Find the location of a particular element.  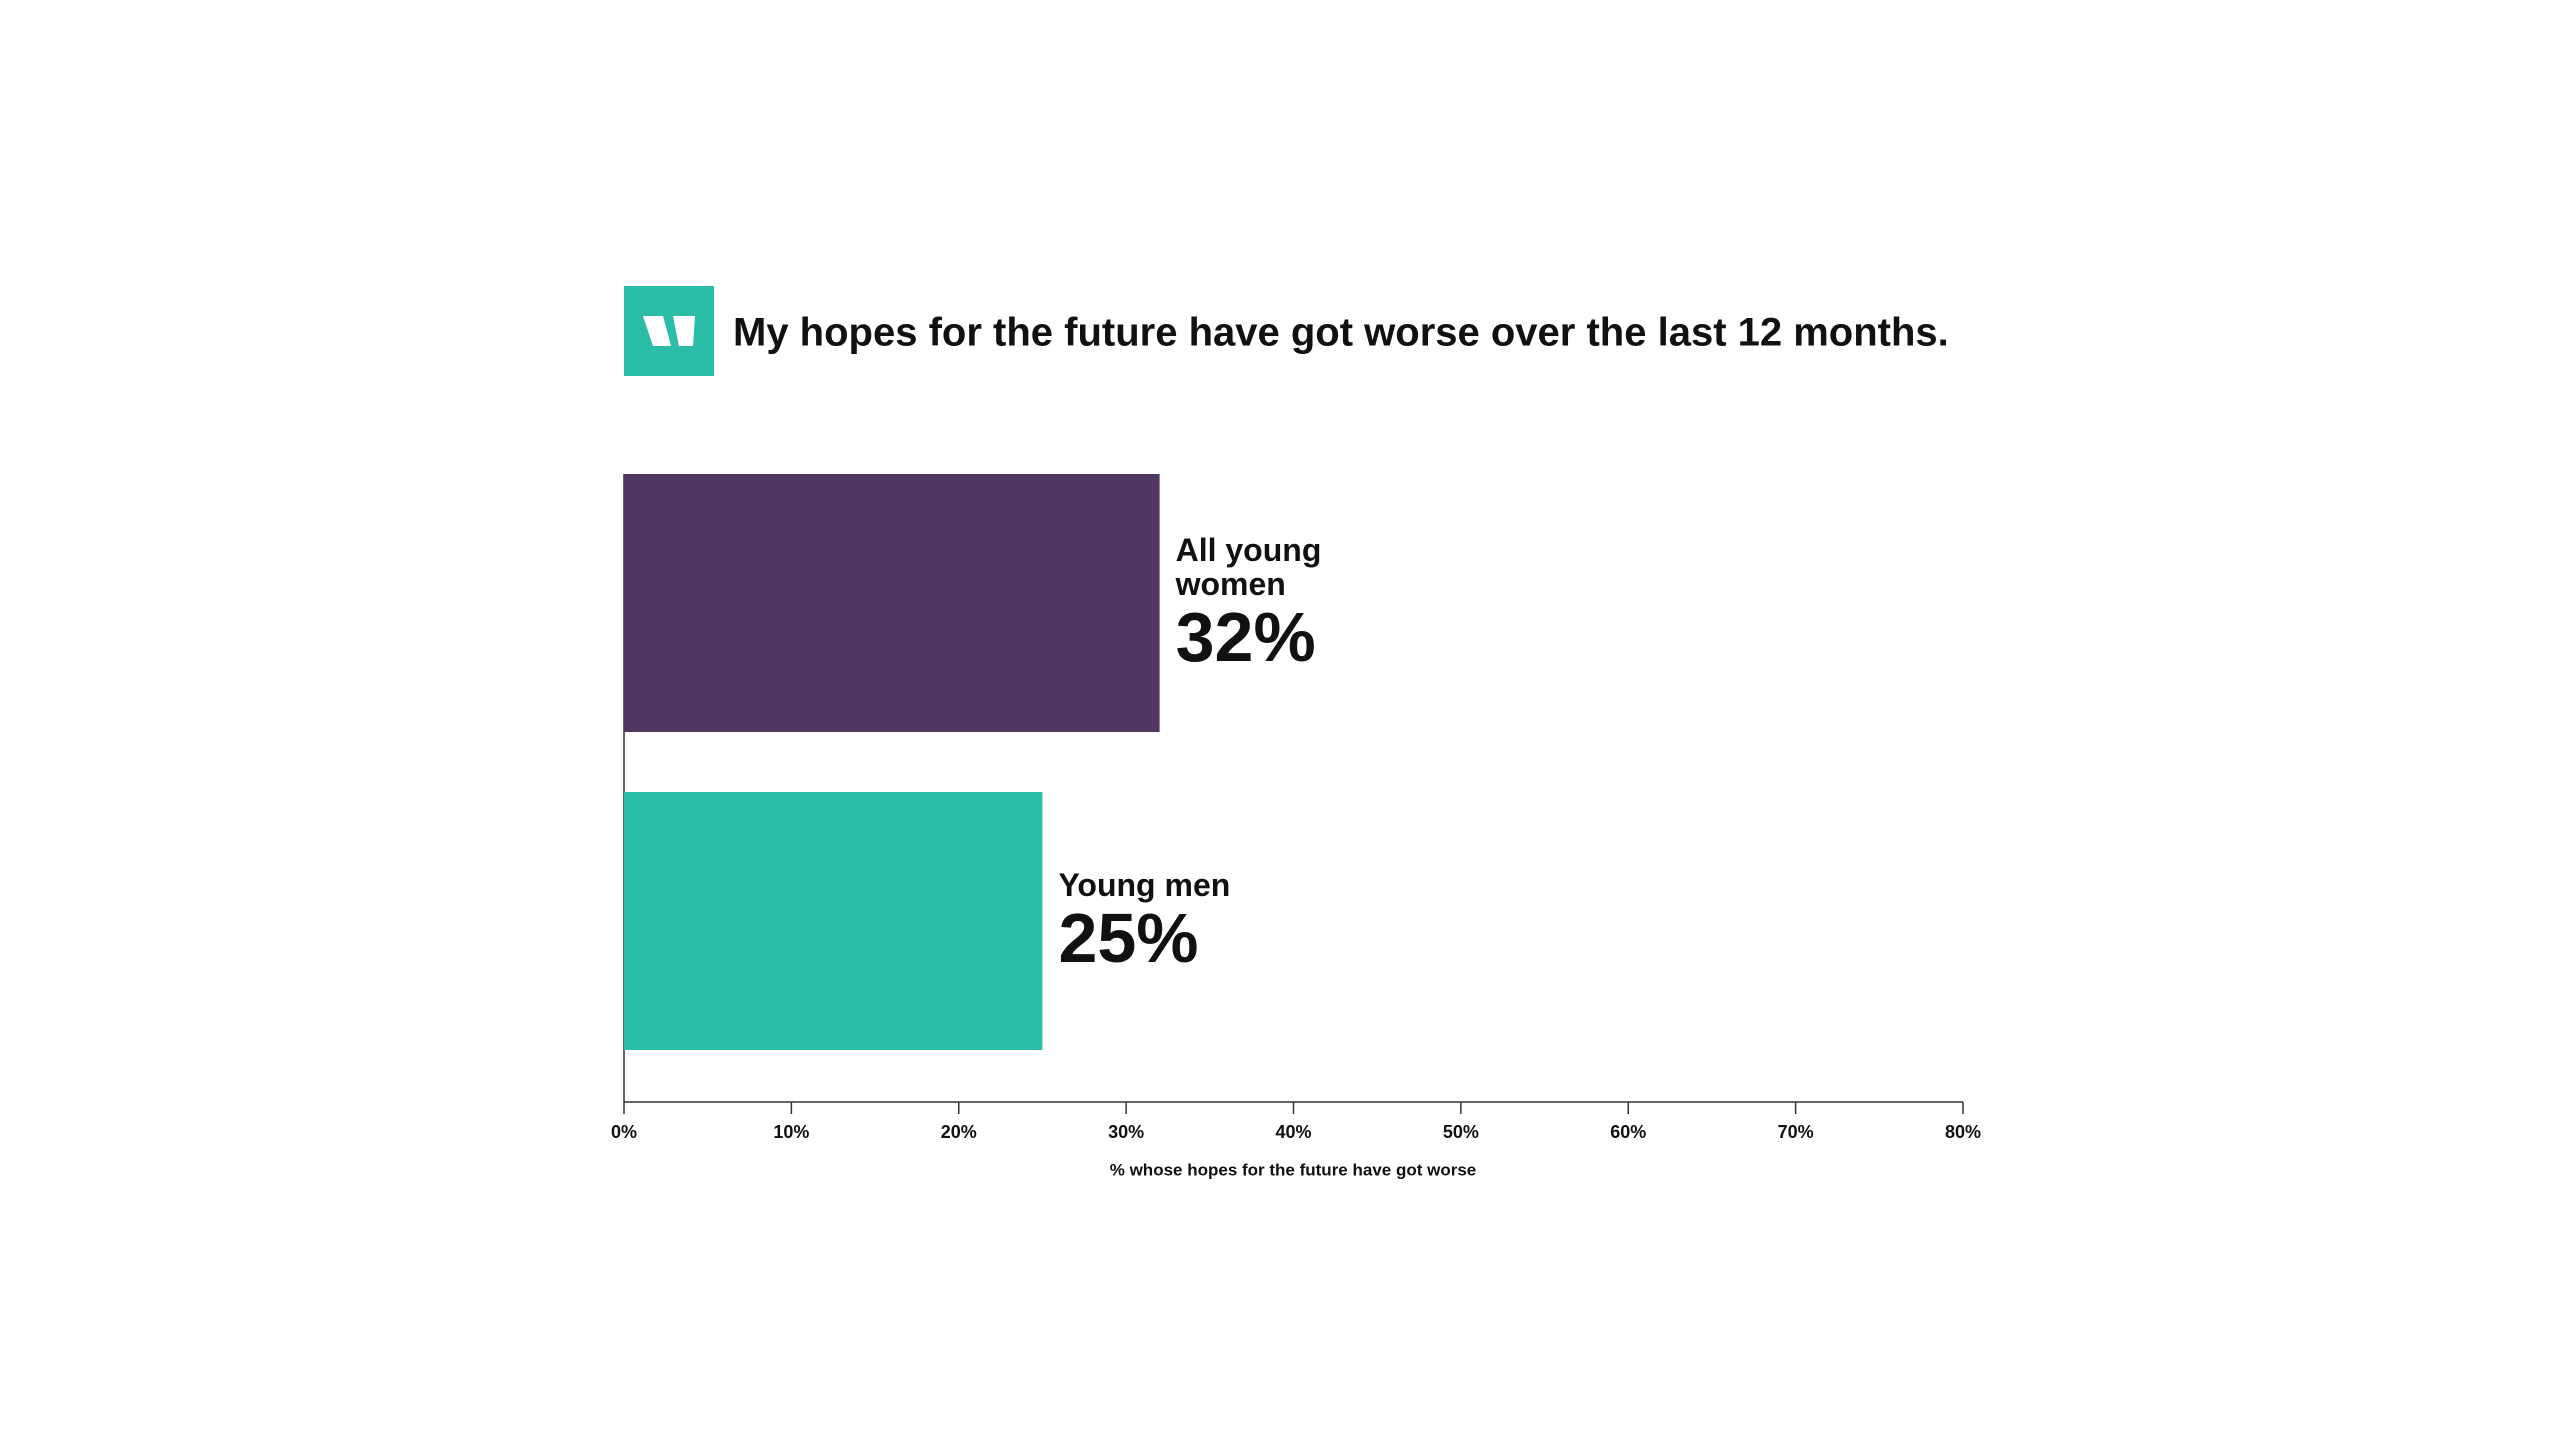

logo is located at coordinates (669, 331).